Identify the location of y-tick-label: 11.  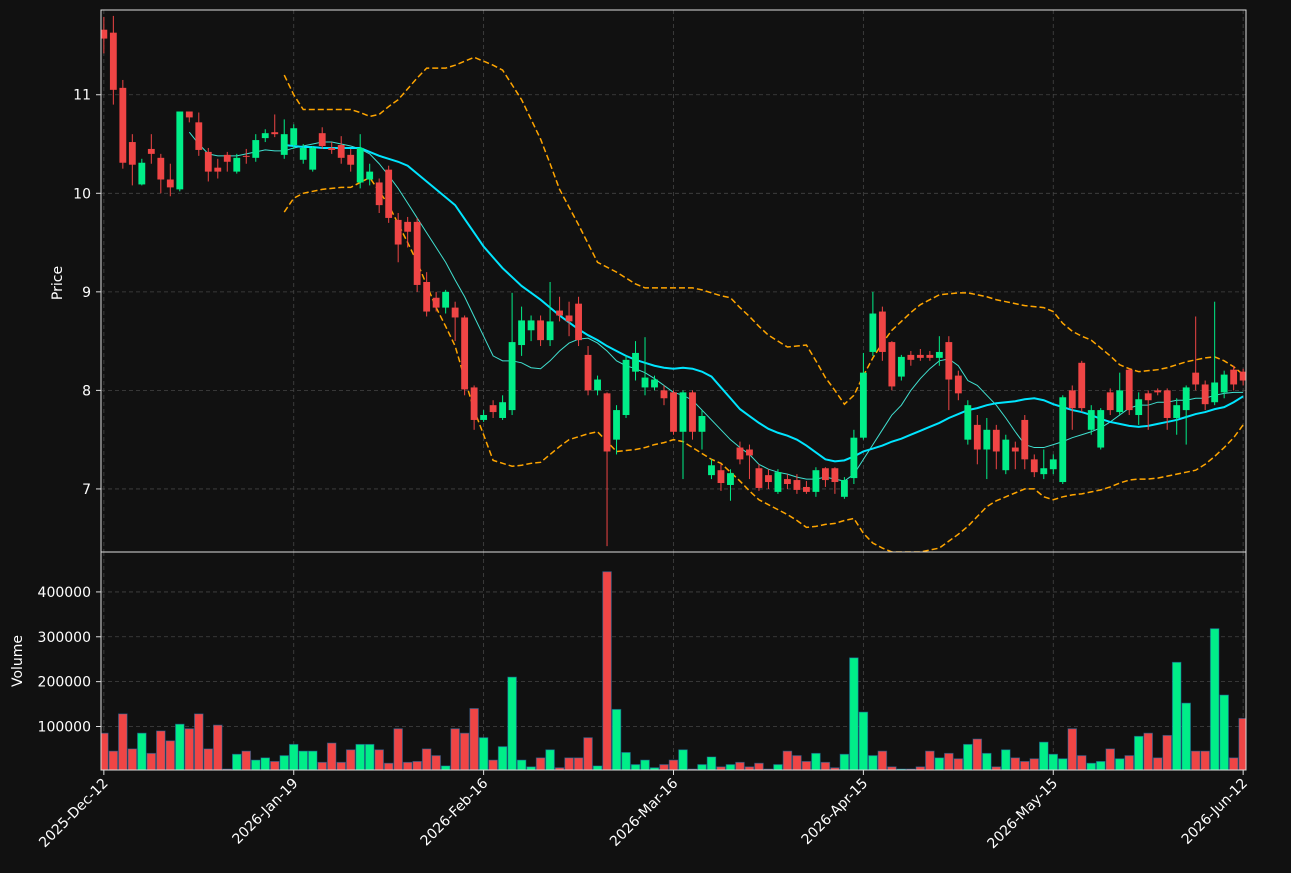
(82, 96).